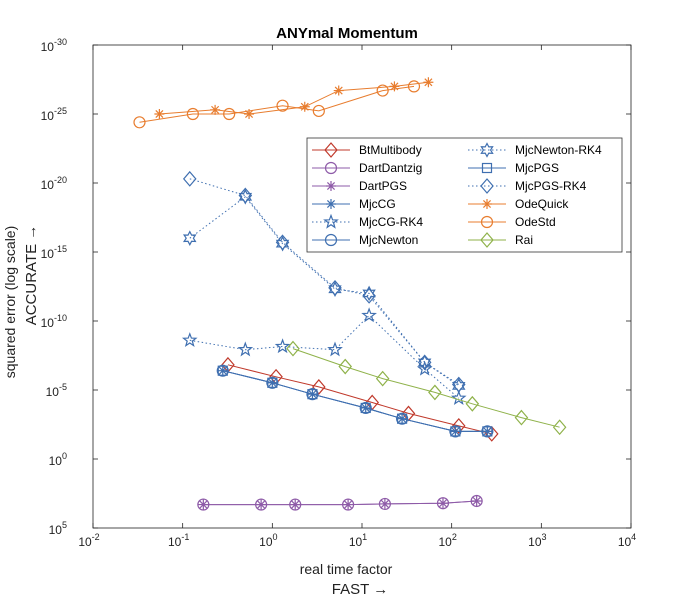 This screenshot has height=600, width=690. What do you see at coordinates (535, 222) in the screenshot?
I see `legend-label: OdeStd` at bounding box center [535, 222].